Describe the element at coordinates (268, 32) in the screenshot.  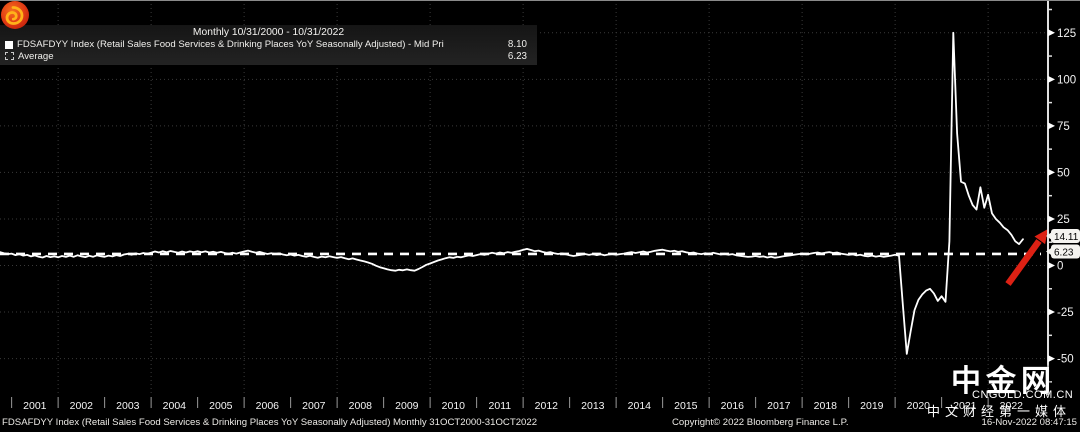
I see `legend-period: Monthly 10/31/2000 - 10/31/2022` at that location.